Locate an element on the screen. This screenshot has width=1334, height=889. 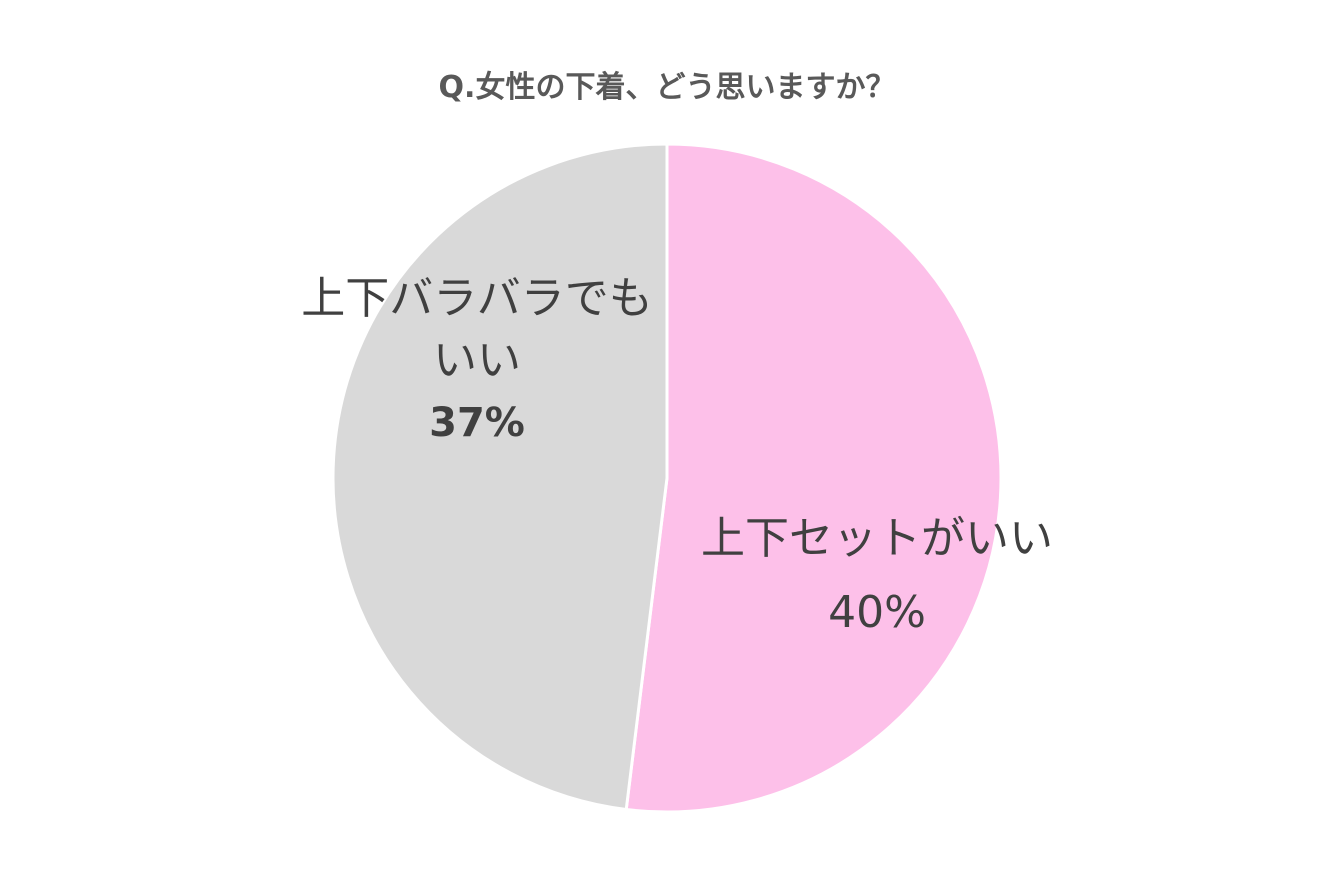
slice-label: 上下セットがいい 40% is located at coordinates (877, 576).